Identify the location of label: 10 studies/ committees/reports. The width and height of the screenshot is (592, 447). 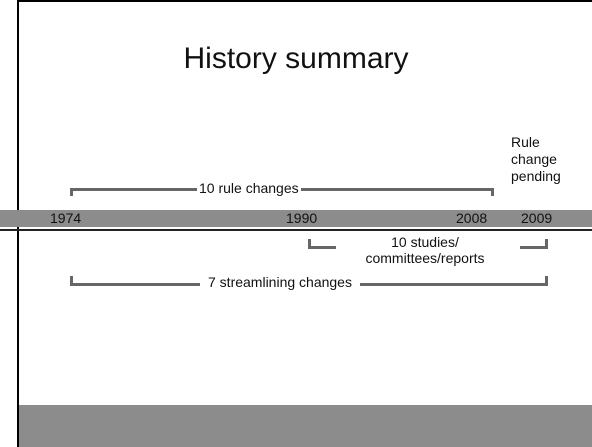
(425, 250).